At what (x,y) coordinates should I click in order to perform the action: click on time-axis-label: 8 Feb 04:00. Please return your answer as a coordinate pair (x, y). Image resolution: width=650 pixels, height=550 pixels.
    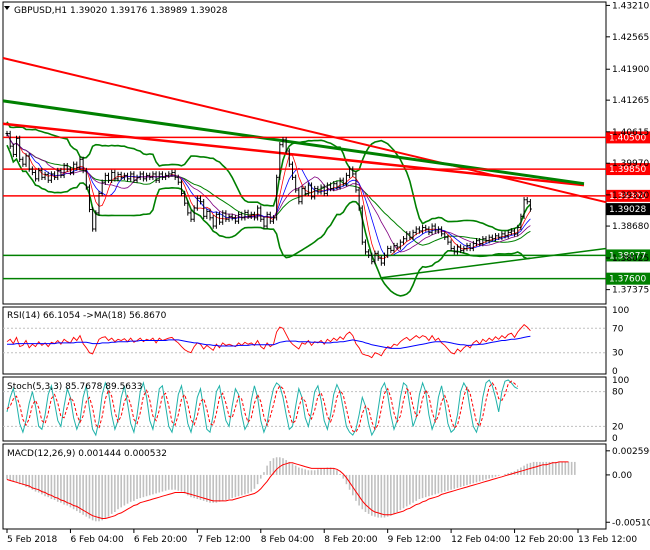
    Looking at the image, I should click on (288, 540).